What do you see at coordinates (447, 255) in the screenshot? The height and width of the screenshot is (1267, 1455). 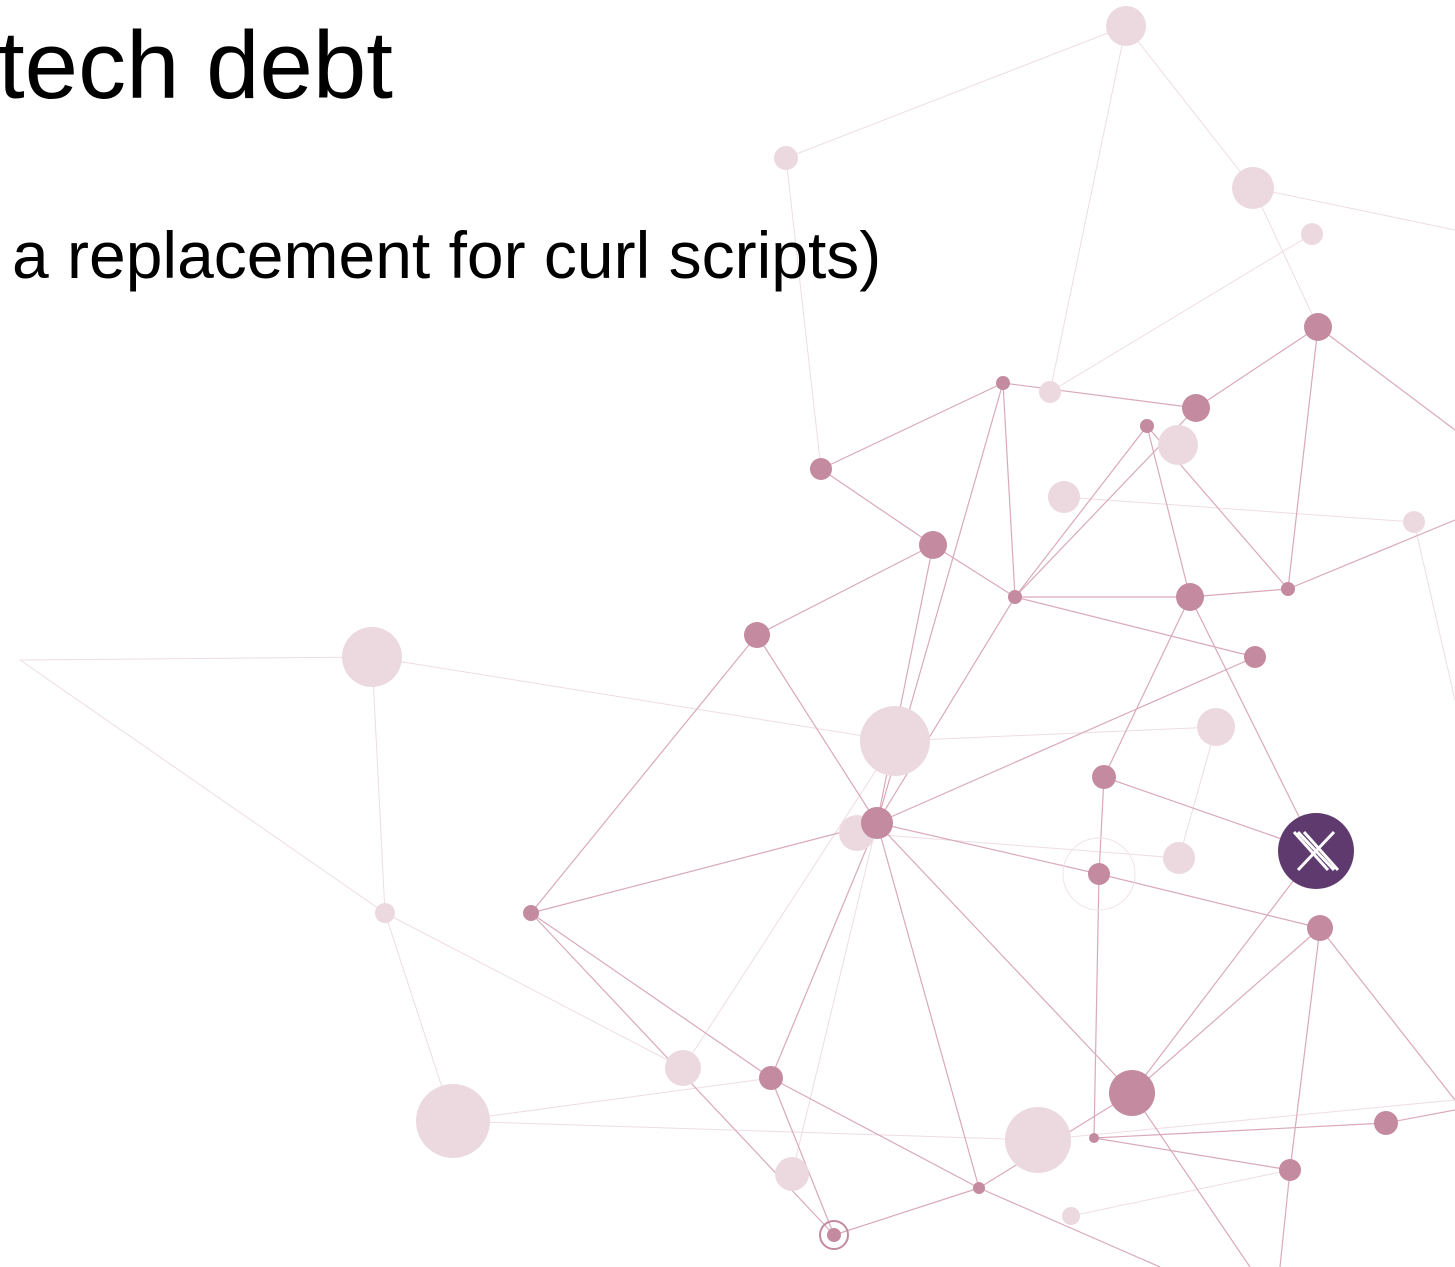 I see `bullet-text: a replacement for curl scripts)` at bounding box center [447, 255].